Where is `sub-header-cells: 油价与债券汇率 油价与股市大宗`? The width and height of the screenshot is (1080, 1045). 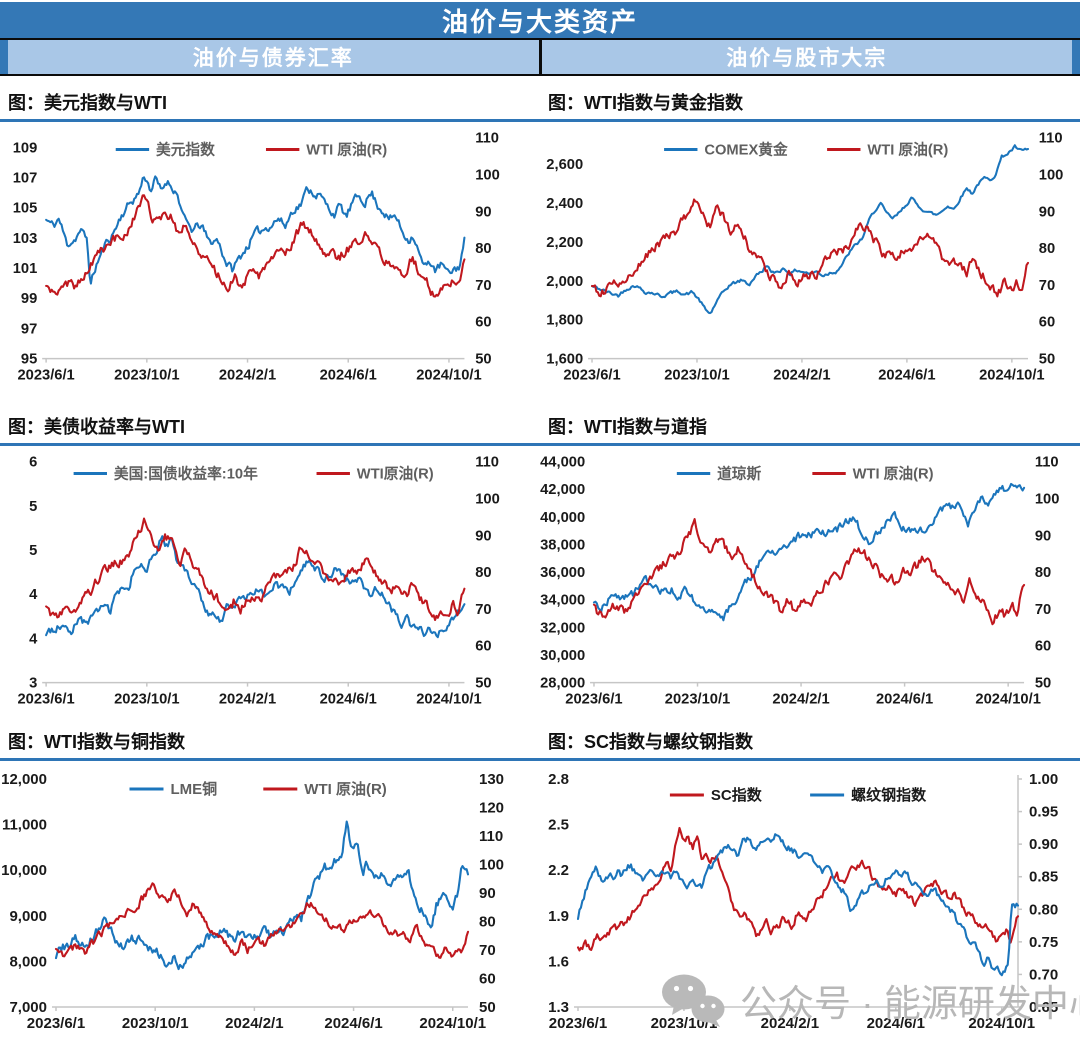
sub-header-cells: 油价与债券汇率 油价与股市大宗 is located at coordinates (540, 57).